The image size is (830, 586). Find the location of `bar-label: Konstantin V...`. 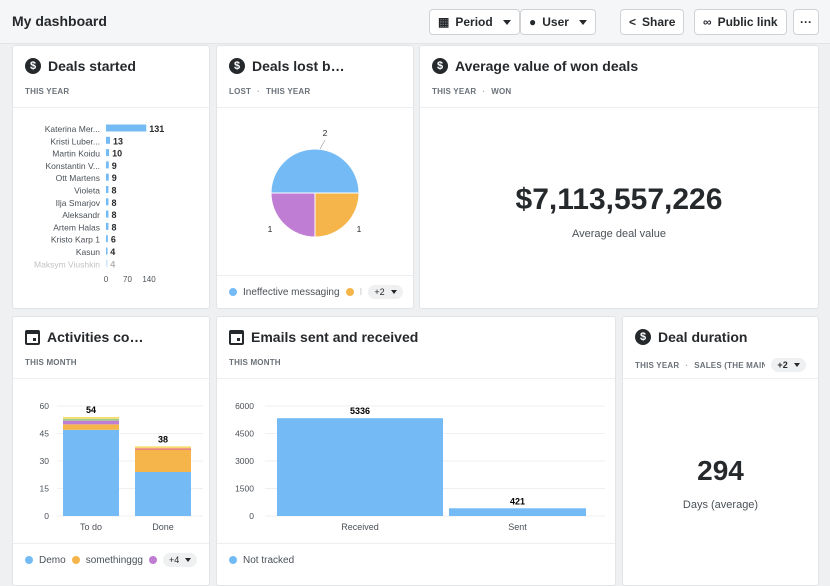

bar-label: Konstantin V... is located at coordinates (72, 166).